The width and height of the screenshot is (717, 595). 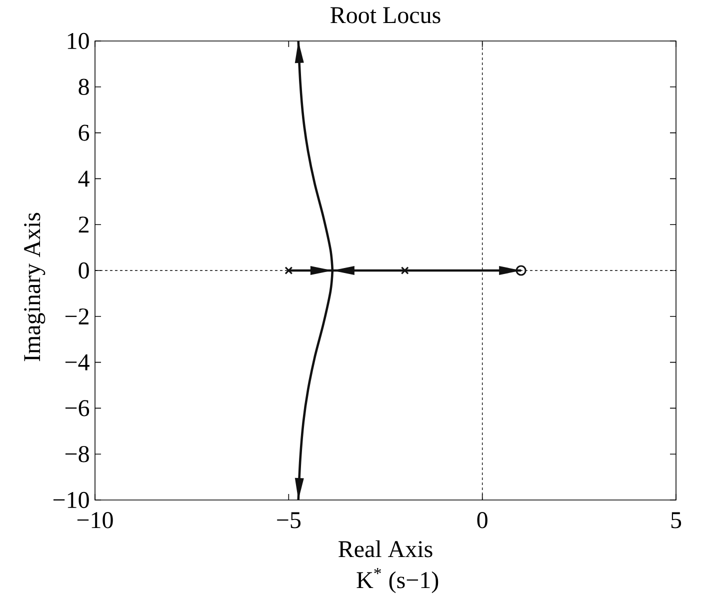 I want to click on x-axis-title: Real Axis, so click(x=385, y=549).